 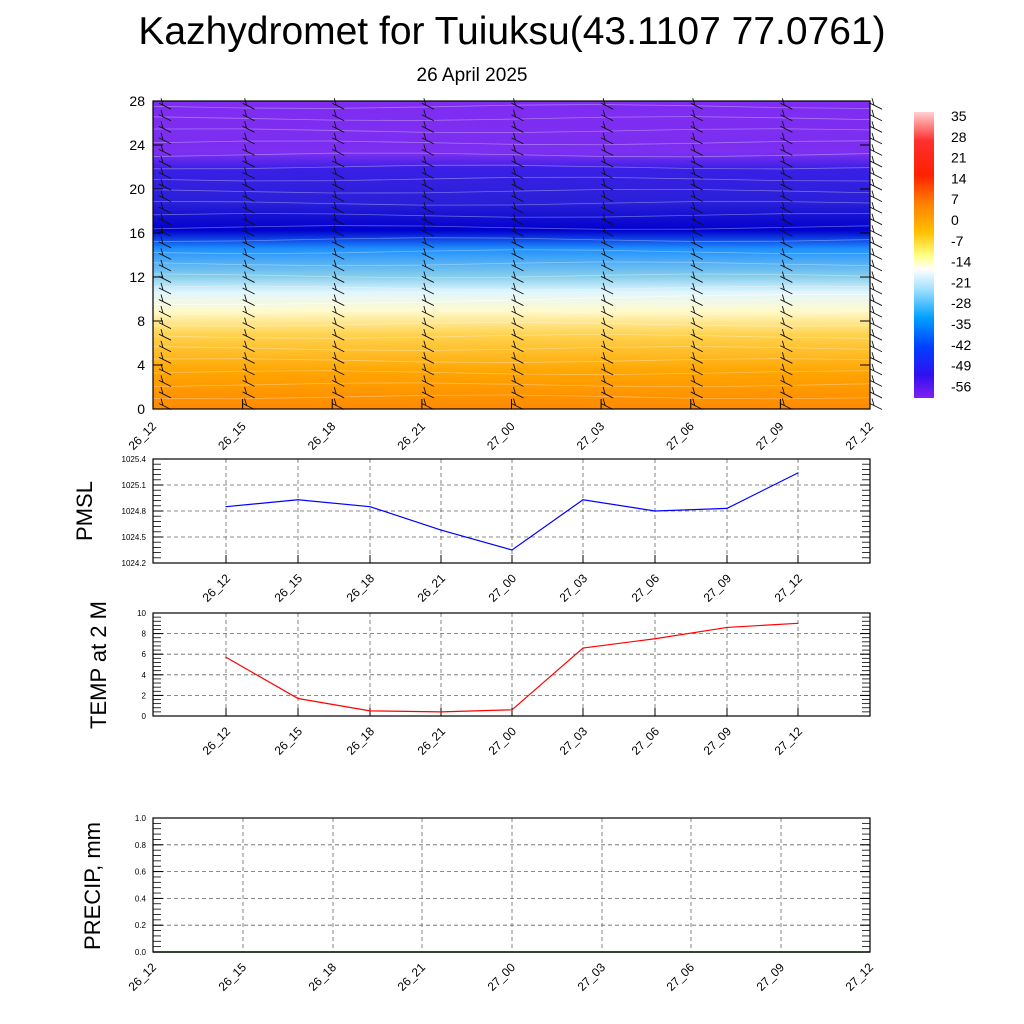 I want to click on y-tick-label: 24, so click(x=137, y=145).